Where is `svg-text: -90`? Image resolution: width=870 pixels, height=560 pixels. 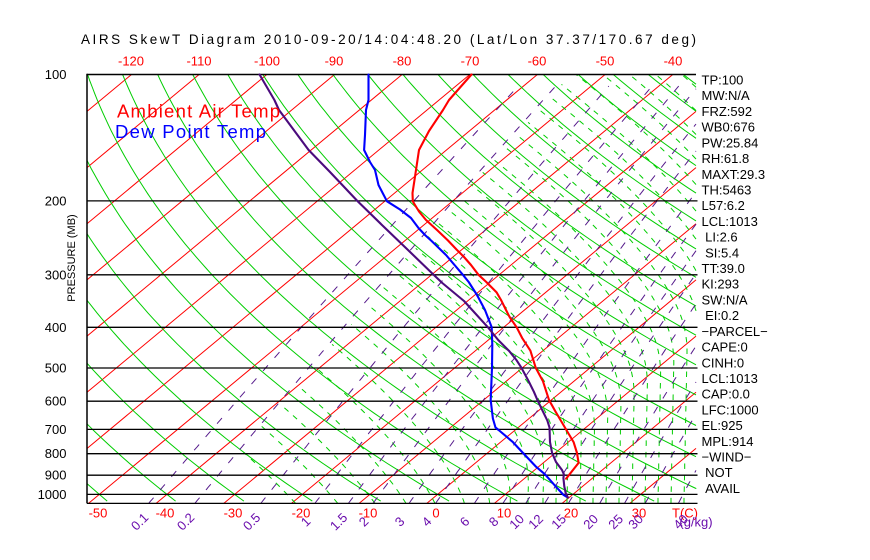 svg-text: -90 is located at coordinates (334, 61).